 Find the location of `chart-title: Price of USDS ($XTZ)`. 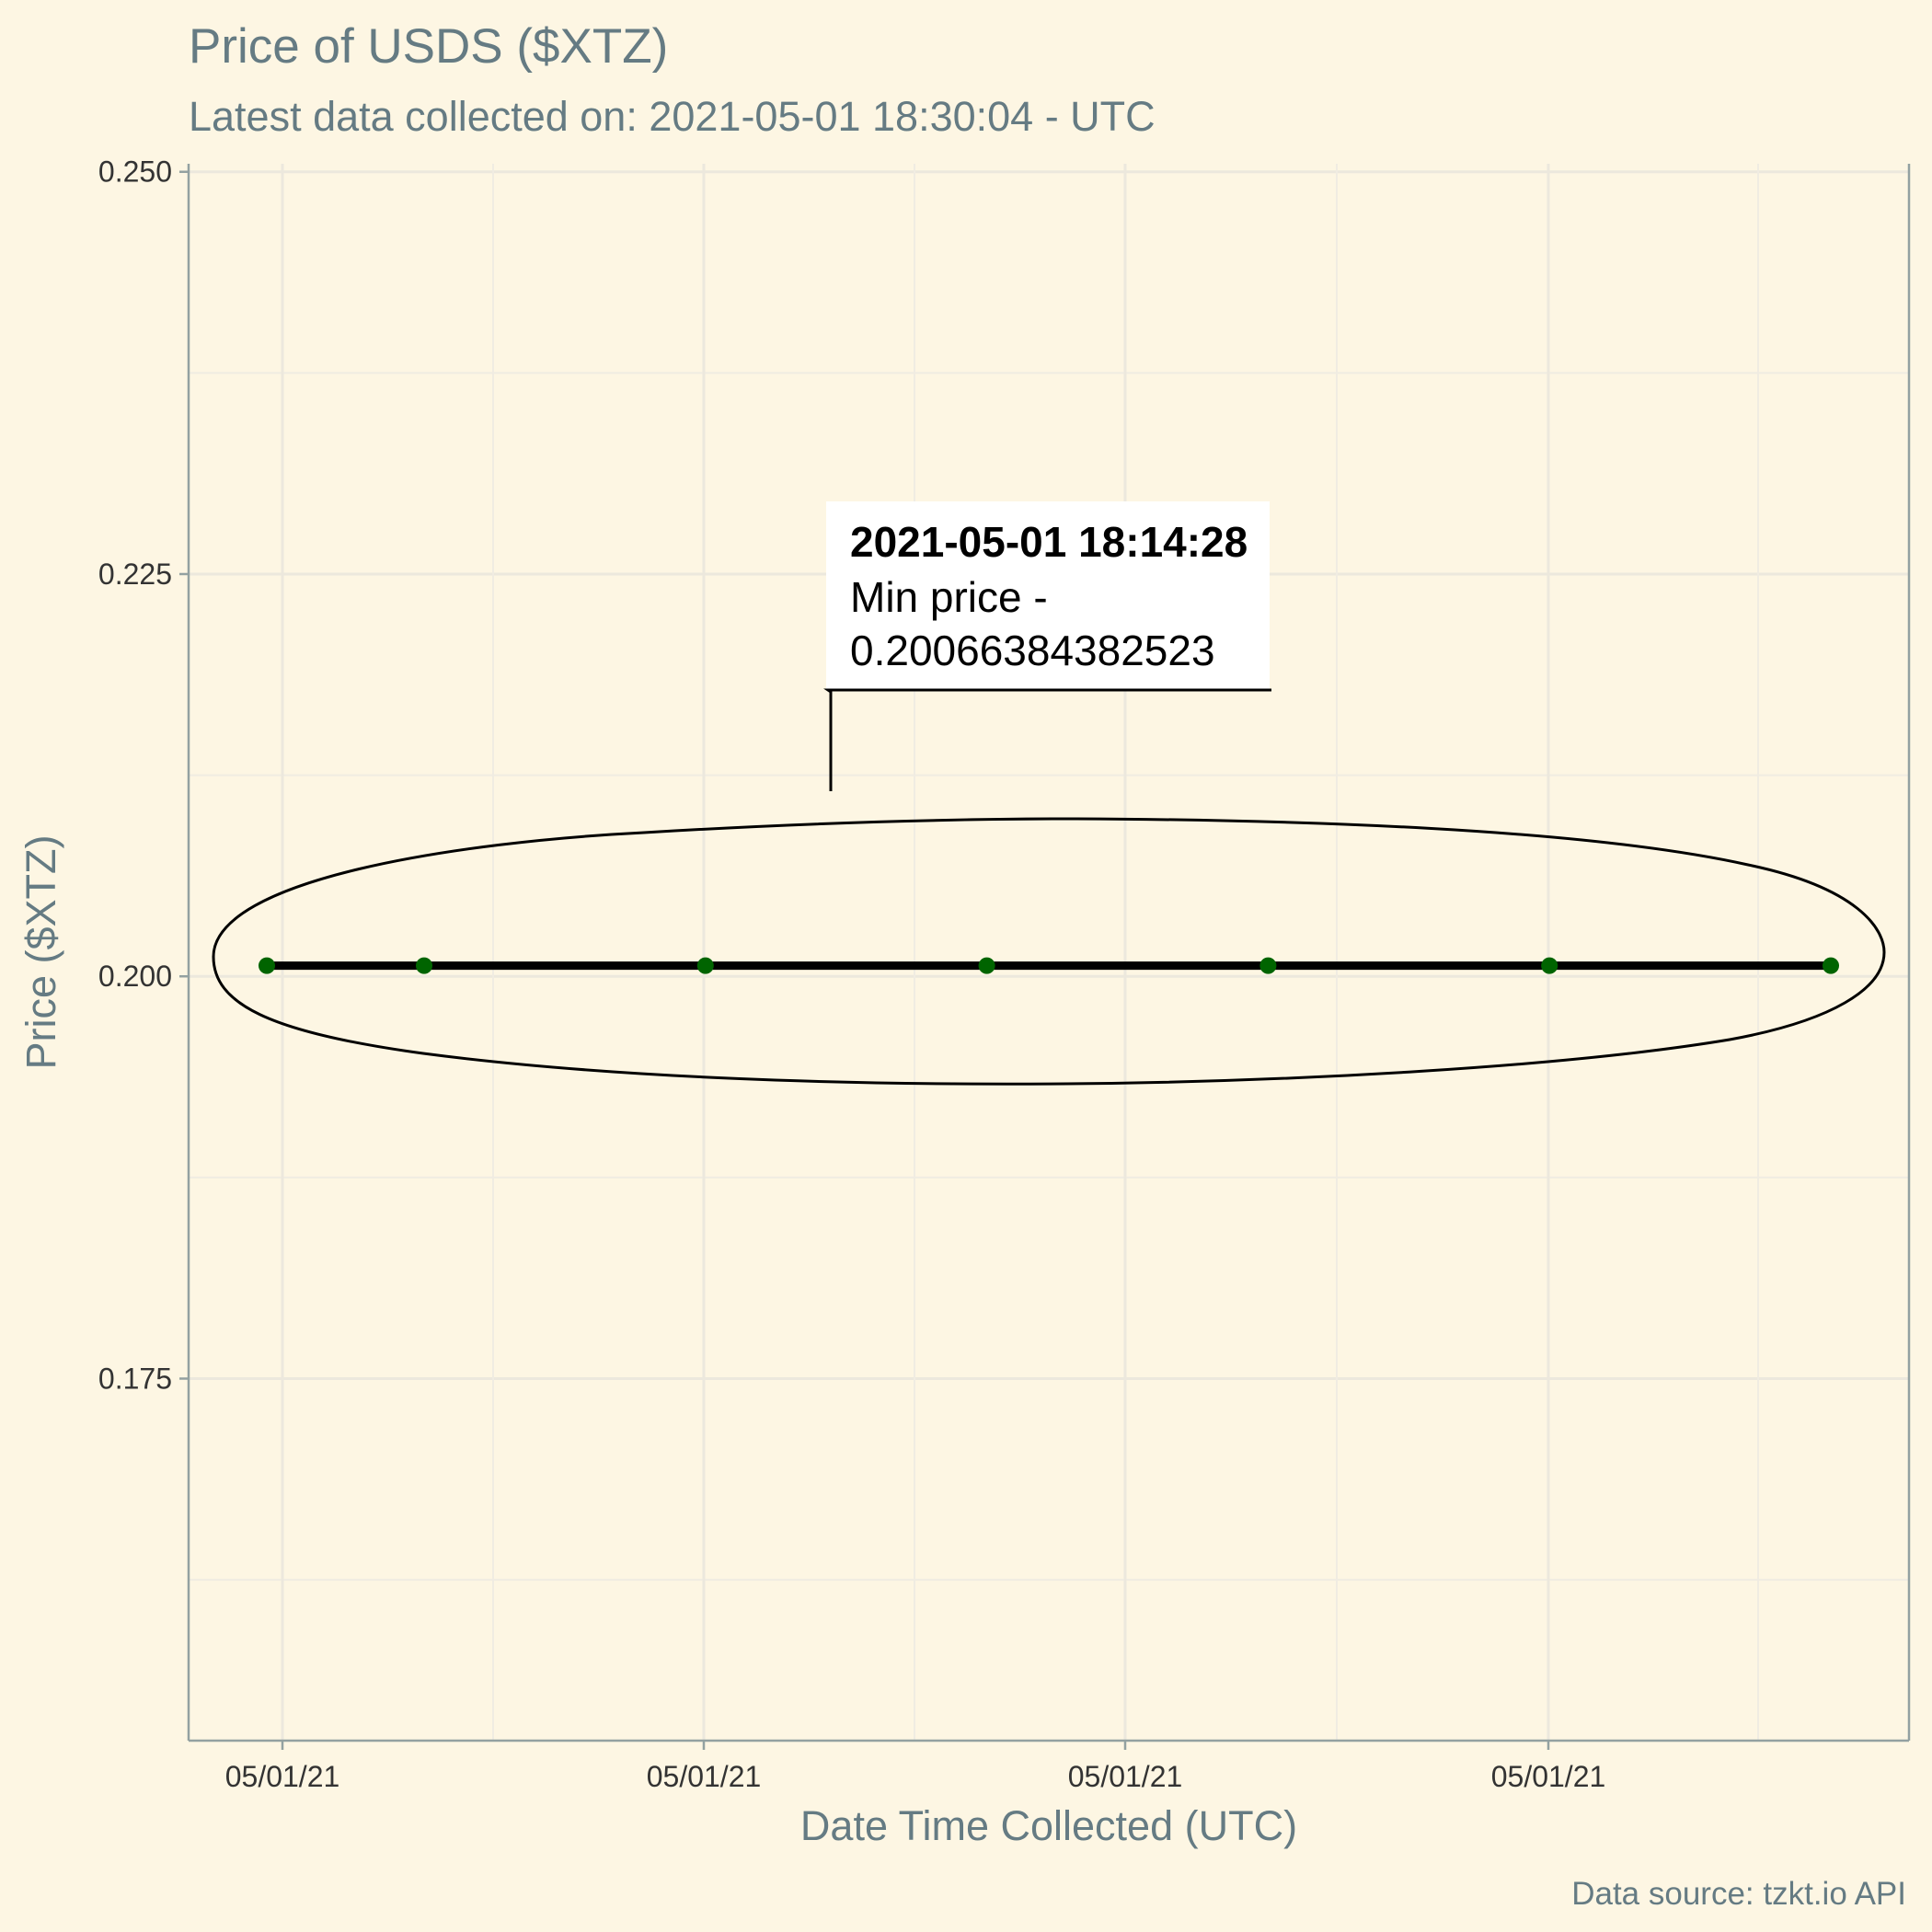

chart-title: Price of USDS ($XTZ) is located at coordinates (428, 46).